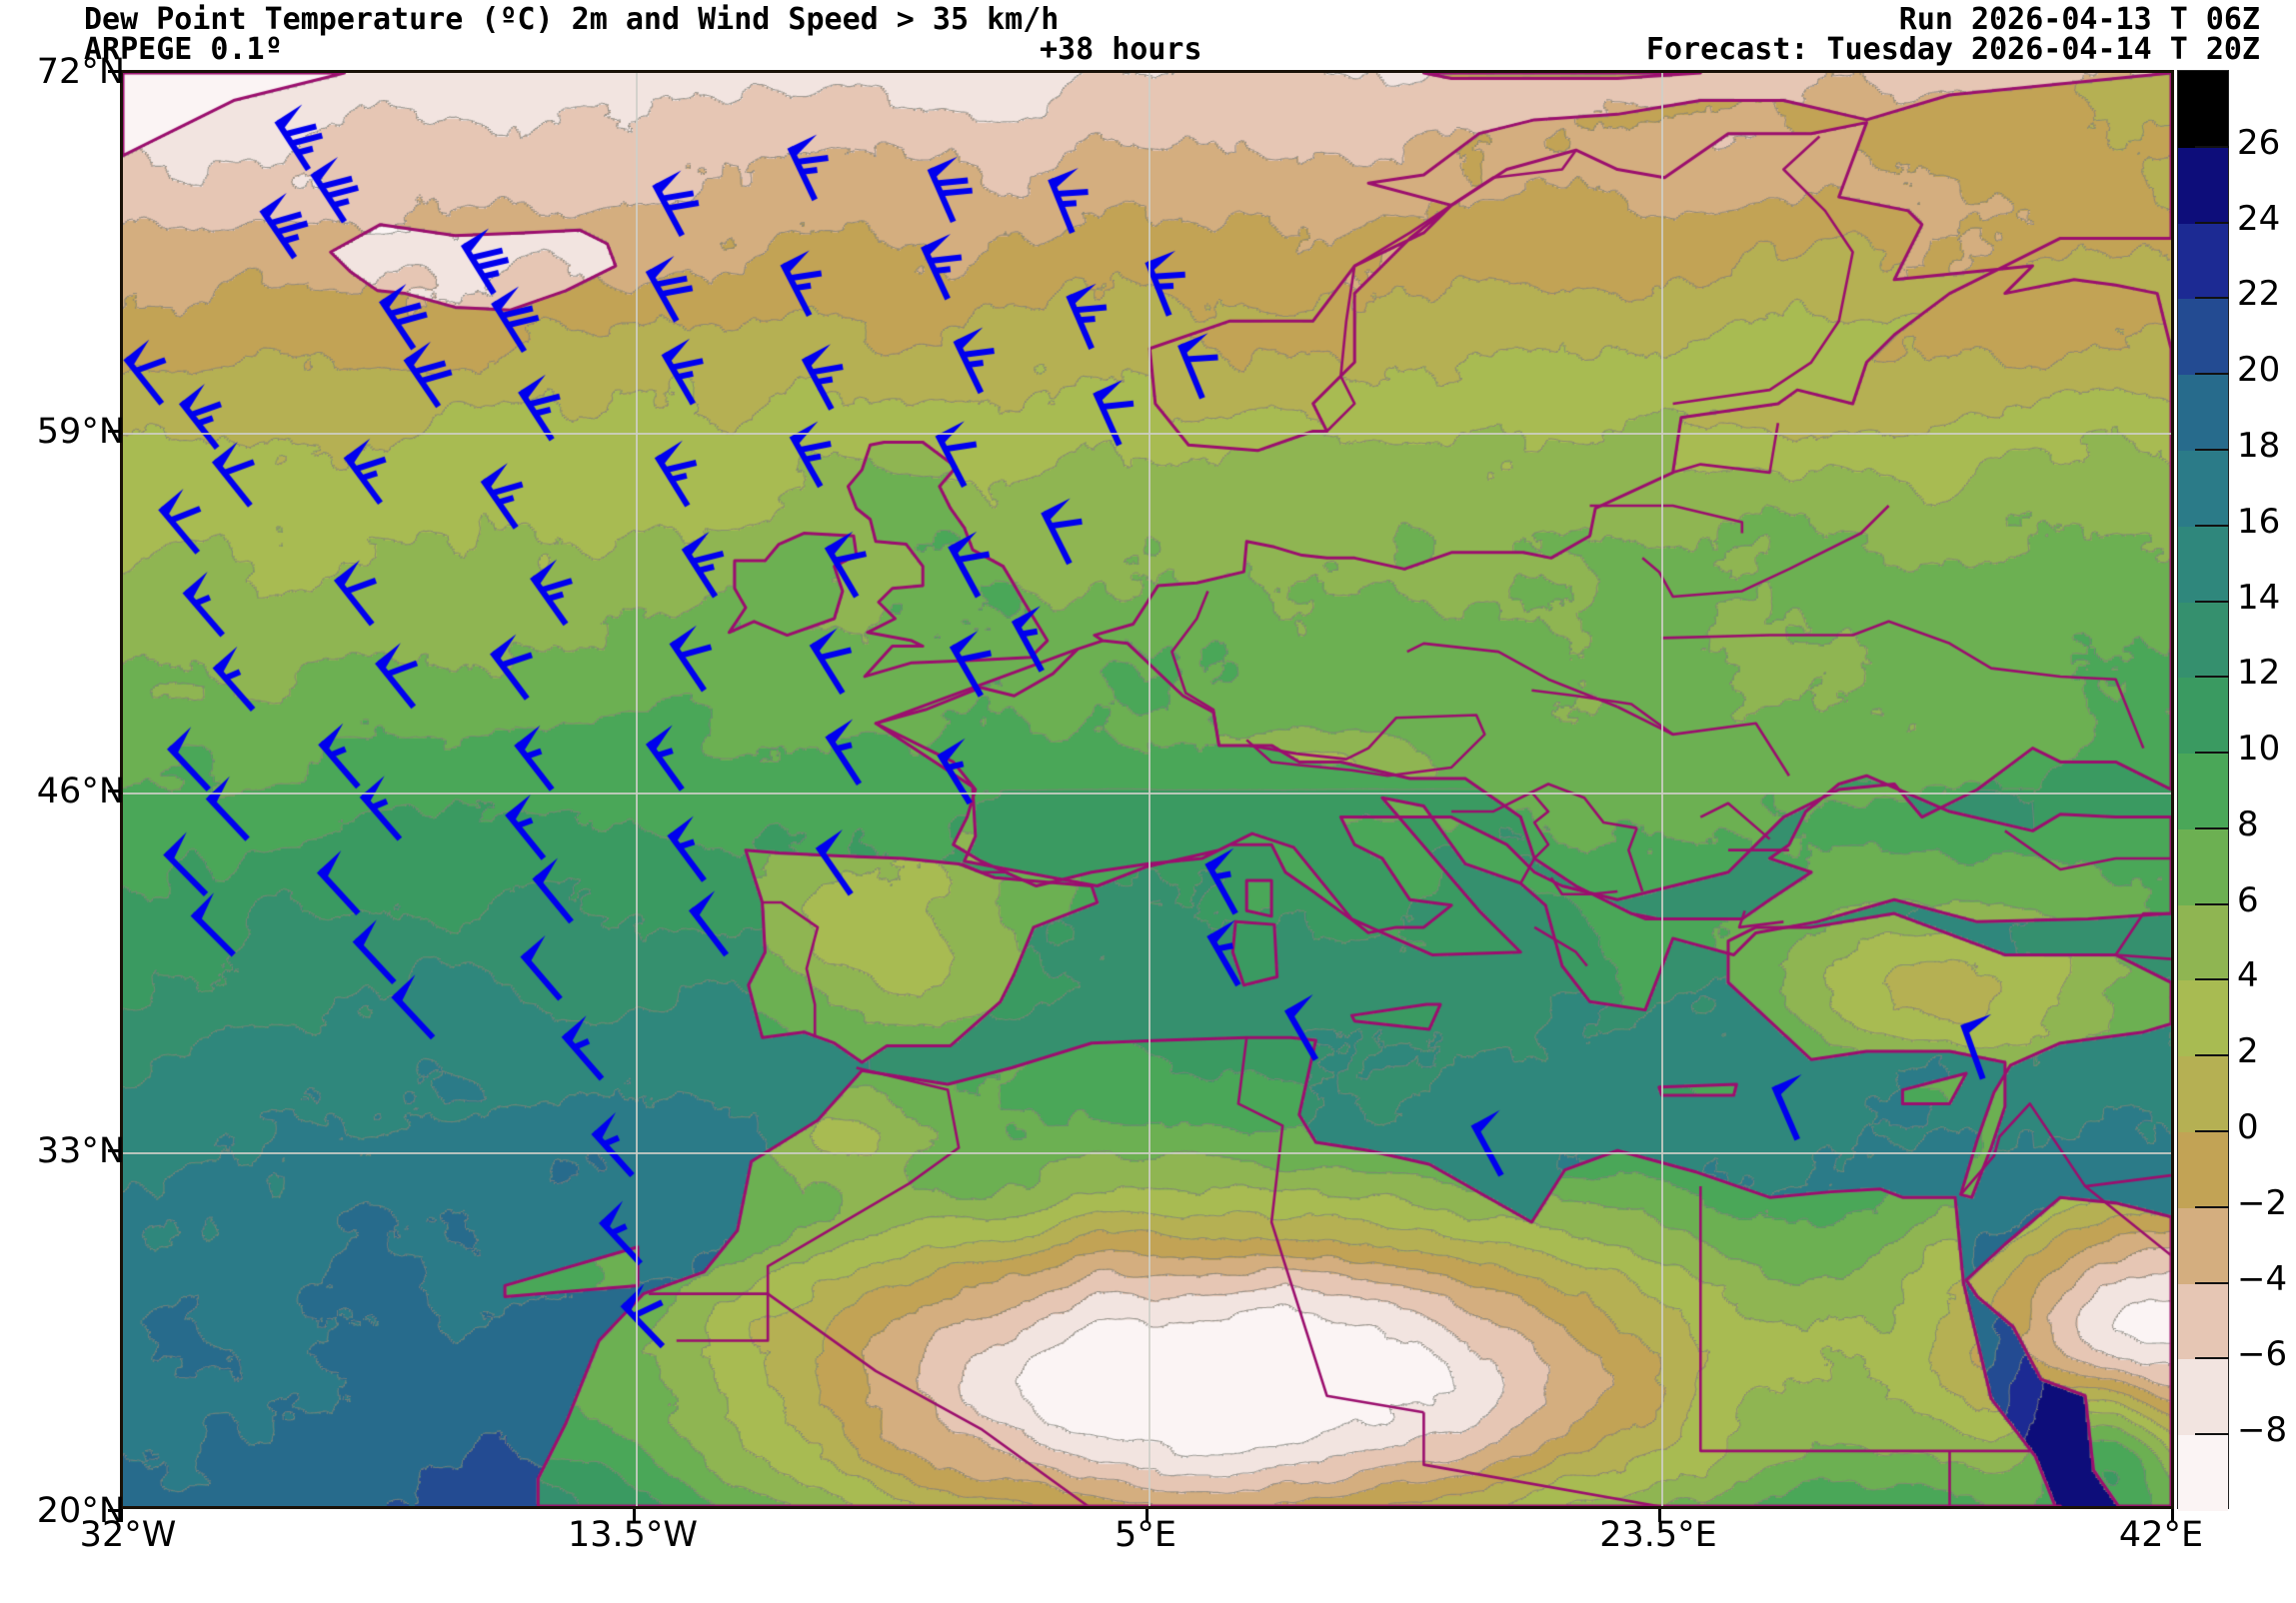 This screenshot has width=2296, height=1603. What do you see at coordinates (1660, 1515) in the screenshot?
I see `xtick-mark-23-5e` at bounding box center [1660, 1515].